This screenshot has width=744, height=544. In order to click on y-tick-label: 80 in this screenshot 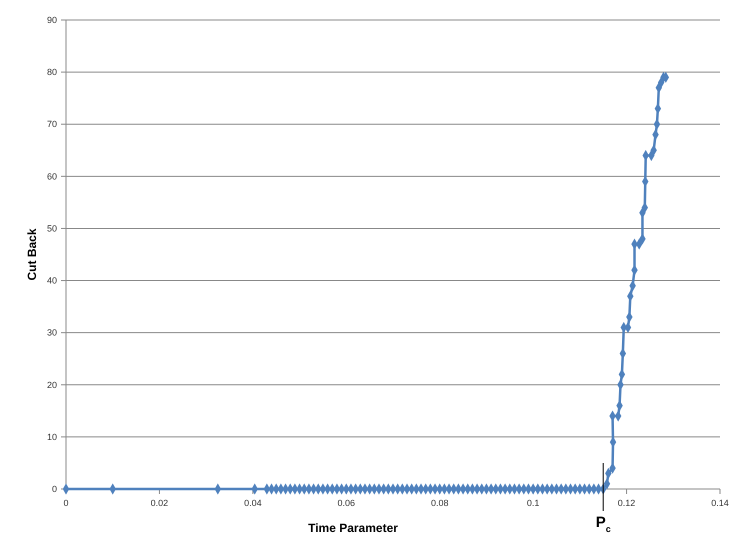, I will do `click(51, 72)`.